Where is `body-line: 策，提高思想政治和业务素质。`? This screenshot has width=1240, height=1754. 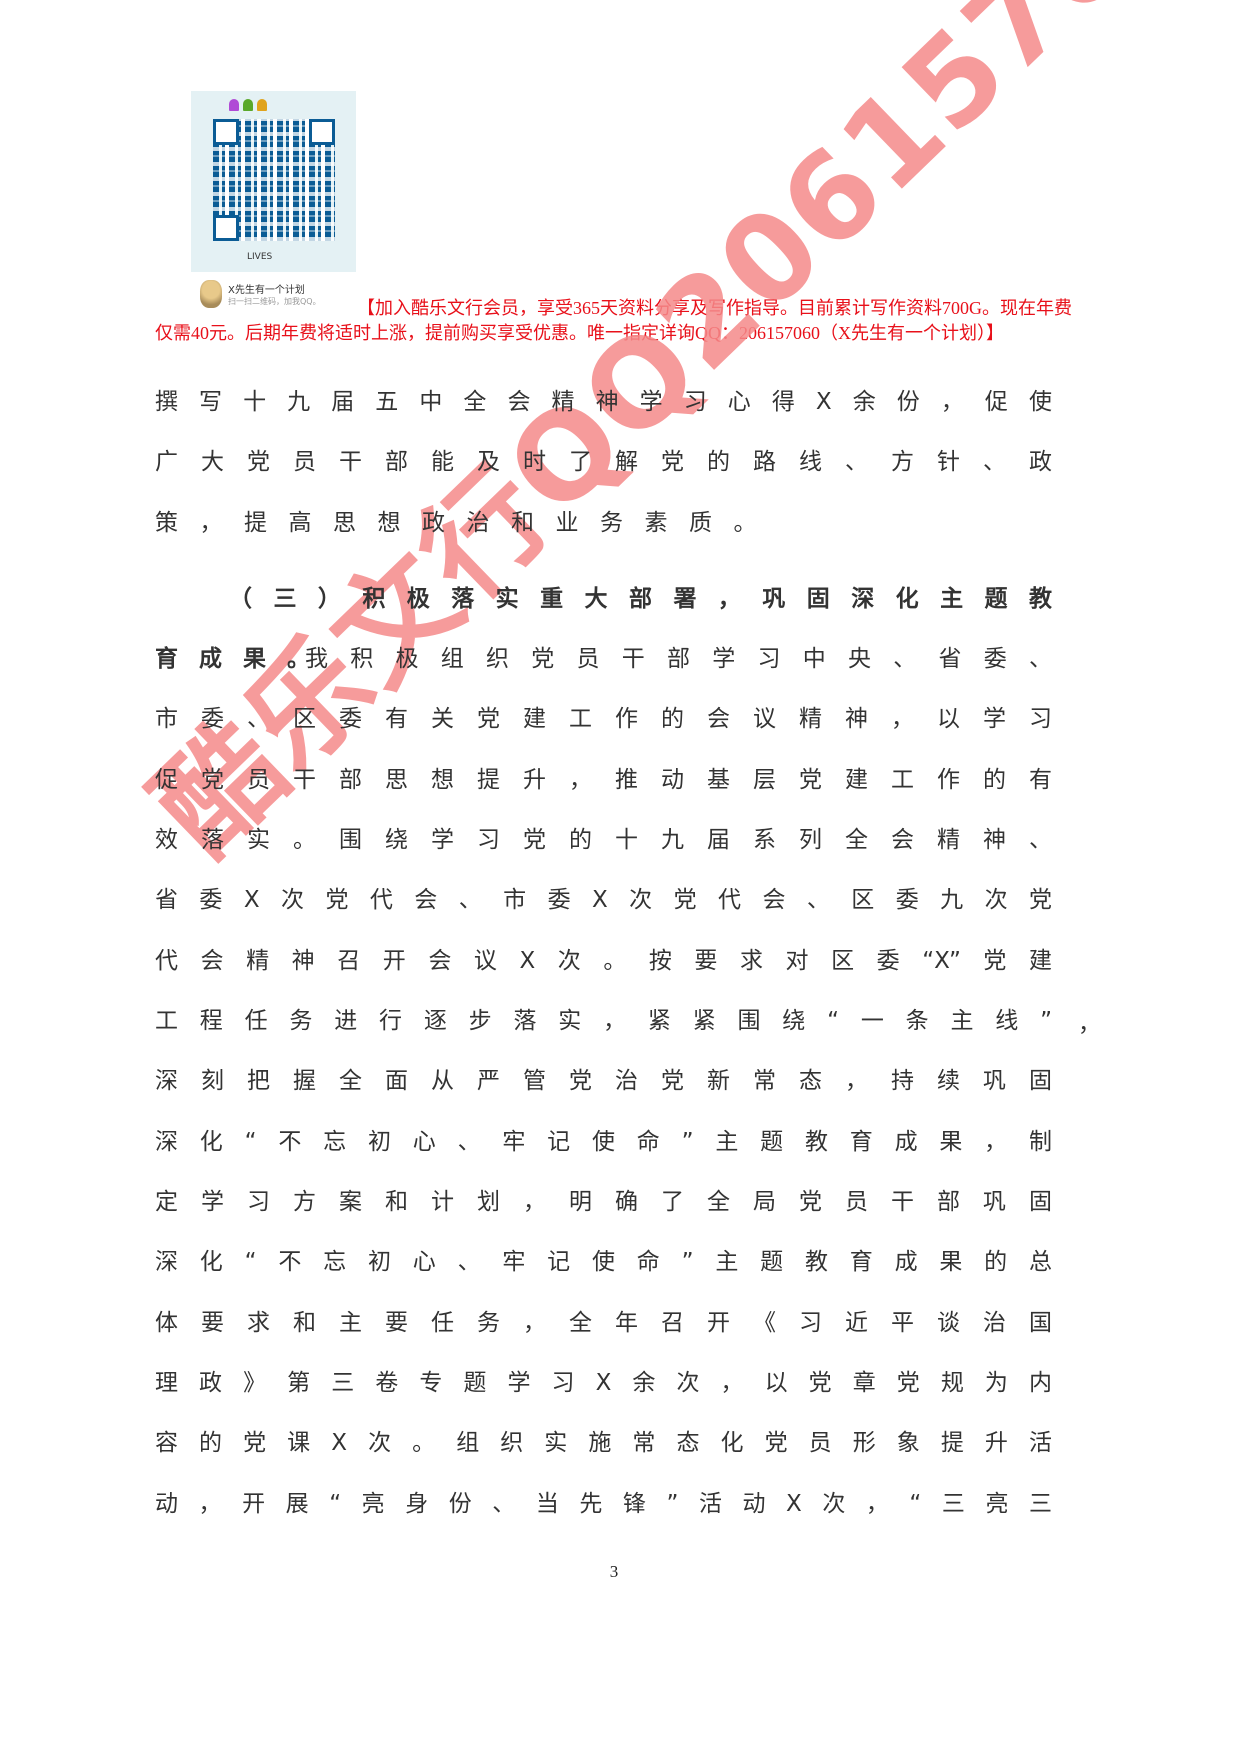
body-line: 策，提高思想政治和业务素质。 is located at coordinates (466, 523).